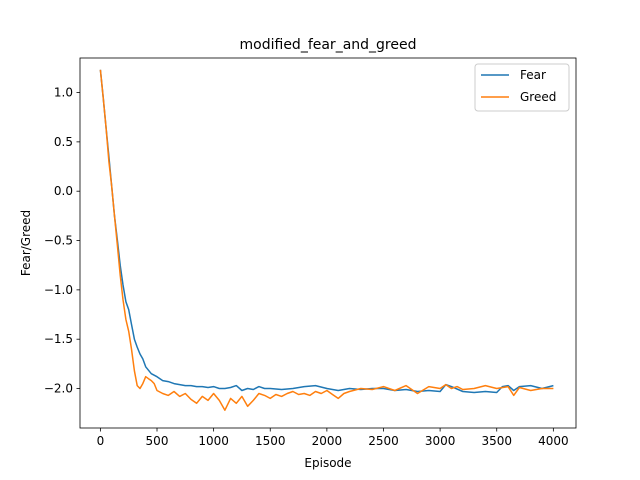 Image resolution: width=640 pixels, height=480 pixels. Describe the element at coordinates (101, 441) in the screenshot. I see `x-tick-label: 0` at that location.